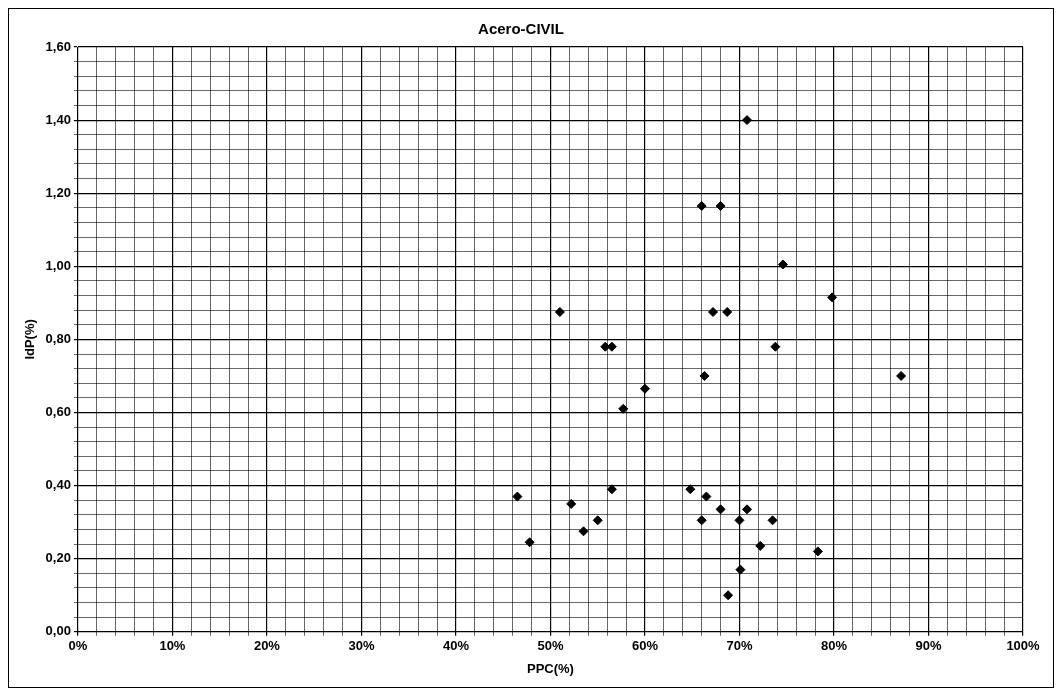 This screenshot has width=1062, height=696. I want to click on x-tick-label: 10%, so click(172, 646).